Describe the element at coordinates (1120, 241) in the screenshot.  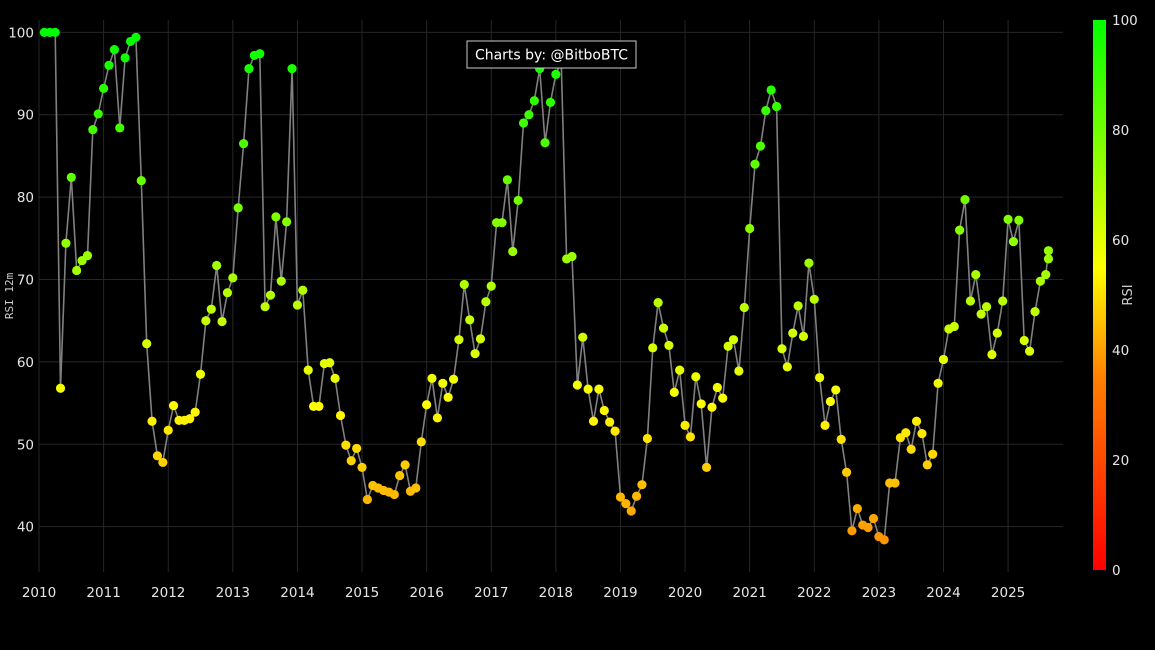
I see `colorbar-tick-label: 60` at that location.